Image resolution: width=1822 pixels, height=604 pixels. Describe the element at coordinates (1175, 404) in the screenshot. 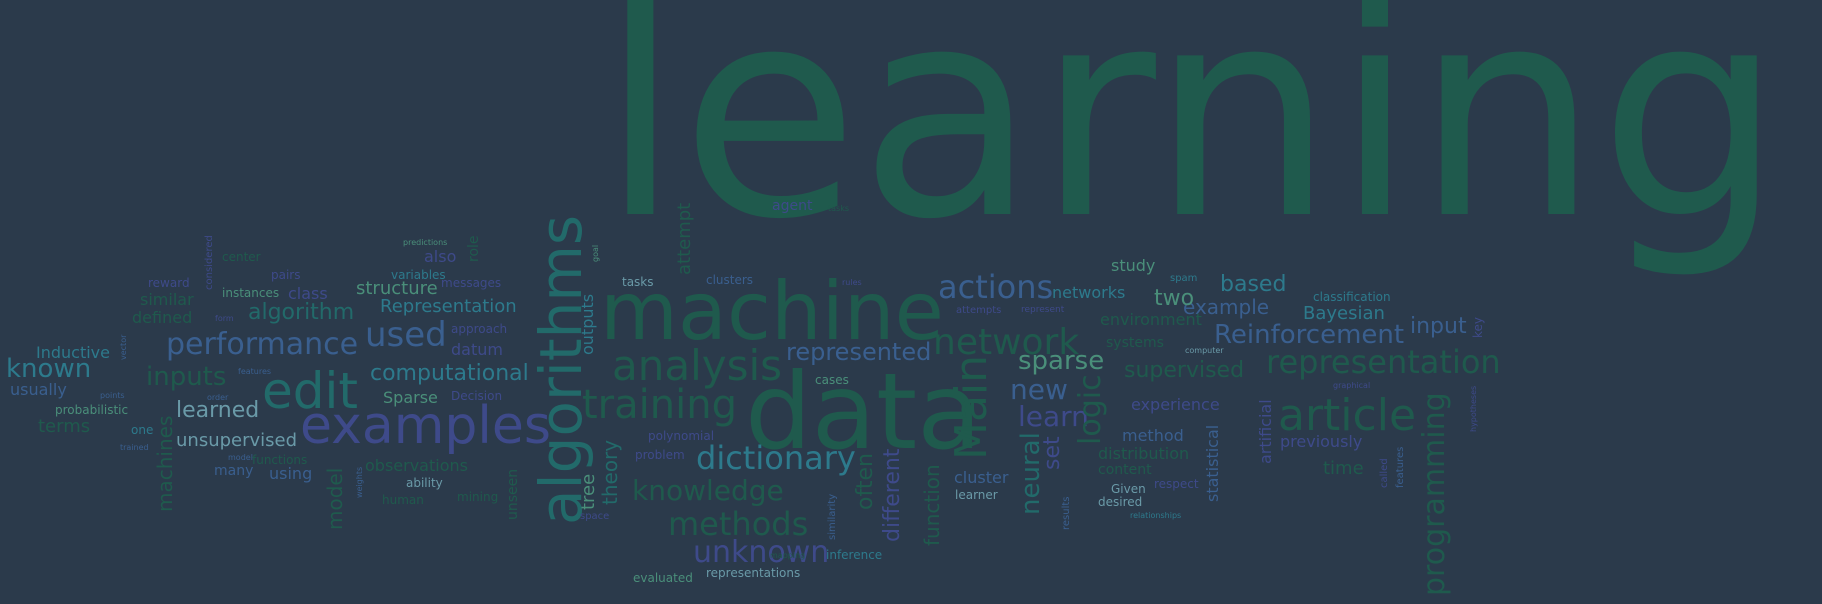

I see `word-experience: experience` at that location.